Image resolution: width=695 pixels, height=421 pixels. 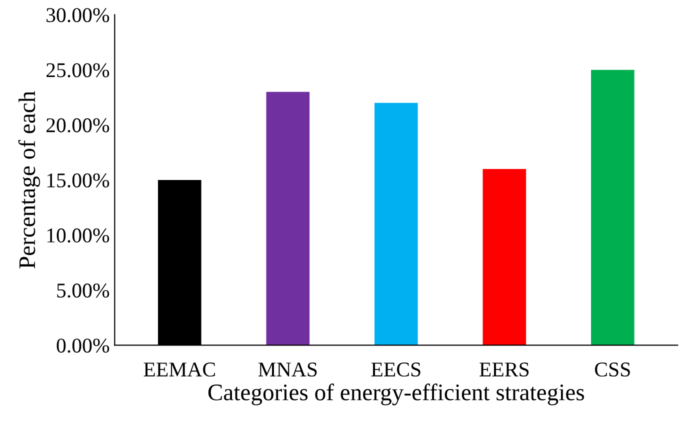 I want to click on y-axis-title: Percentage of each, so click(x=29, y=179).